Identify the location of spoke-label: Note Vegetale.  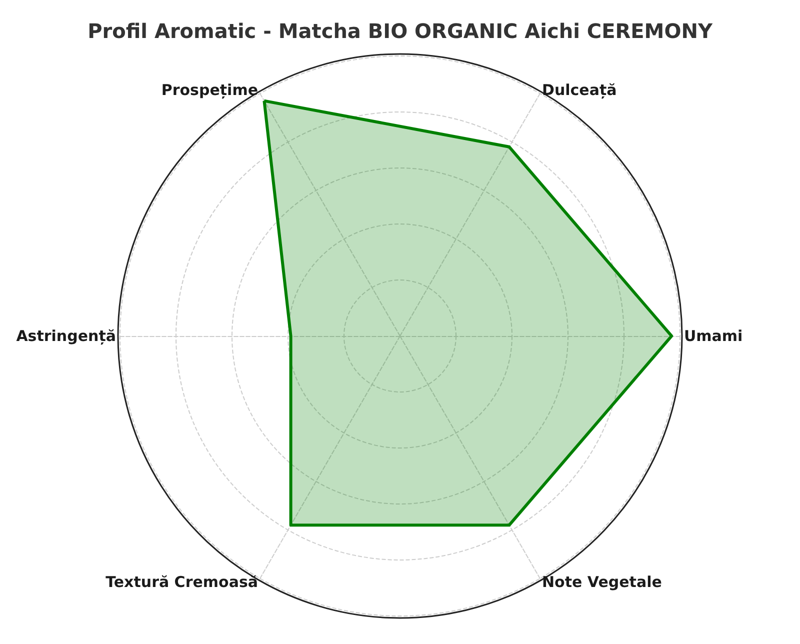
(602, 581).